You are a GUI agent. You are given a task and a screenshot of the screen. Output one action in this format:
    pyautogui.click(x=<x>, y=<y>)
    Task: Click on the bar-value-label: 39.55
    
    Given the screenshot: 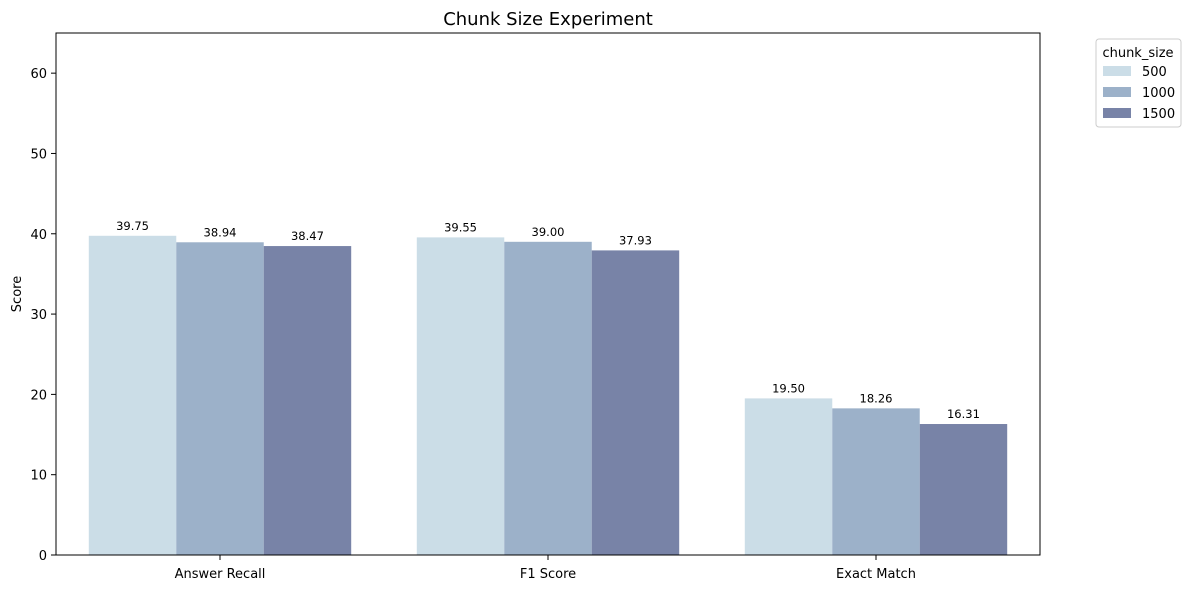 What is the action you would take?
    pyautogui.click(x=460, y=227)
    